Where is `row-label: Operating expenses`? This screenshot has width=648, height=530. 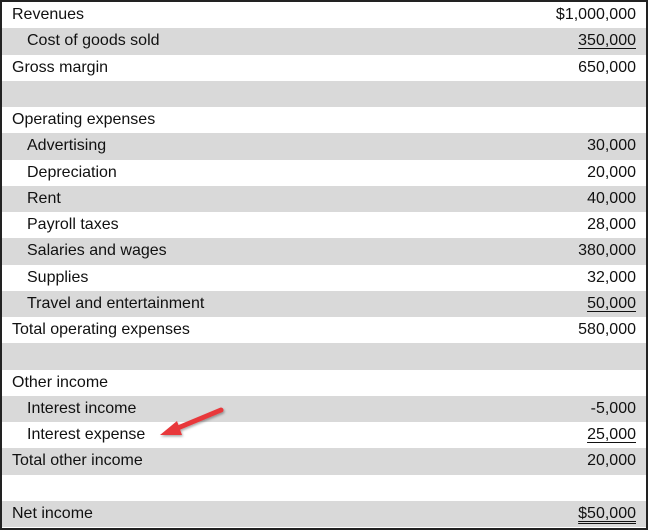
row-label: Operating expenses is located at coordinates (84, 120).